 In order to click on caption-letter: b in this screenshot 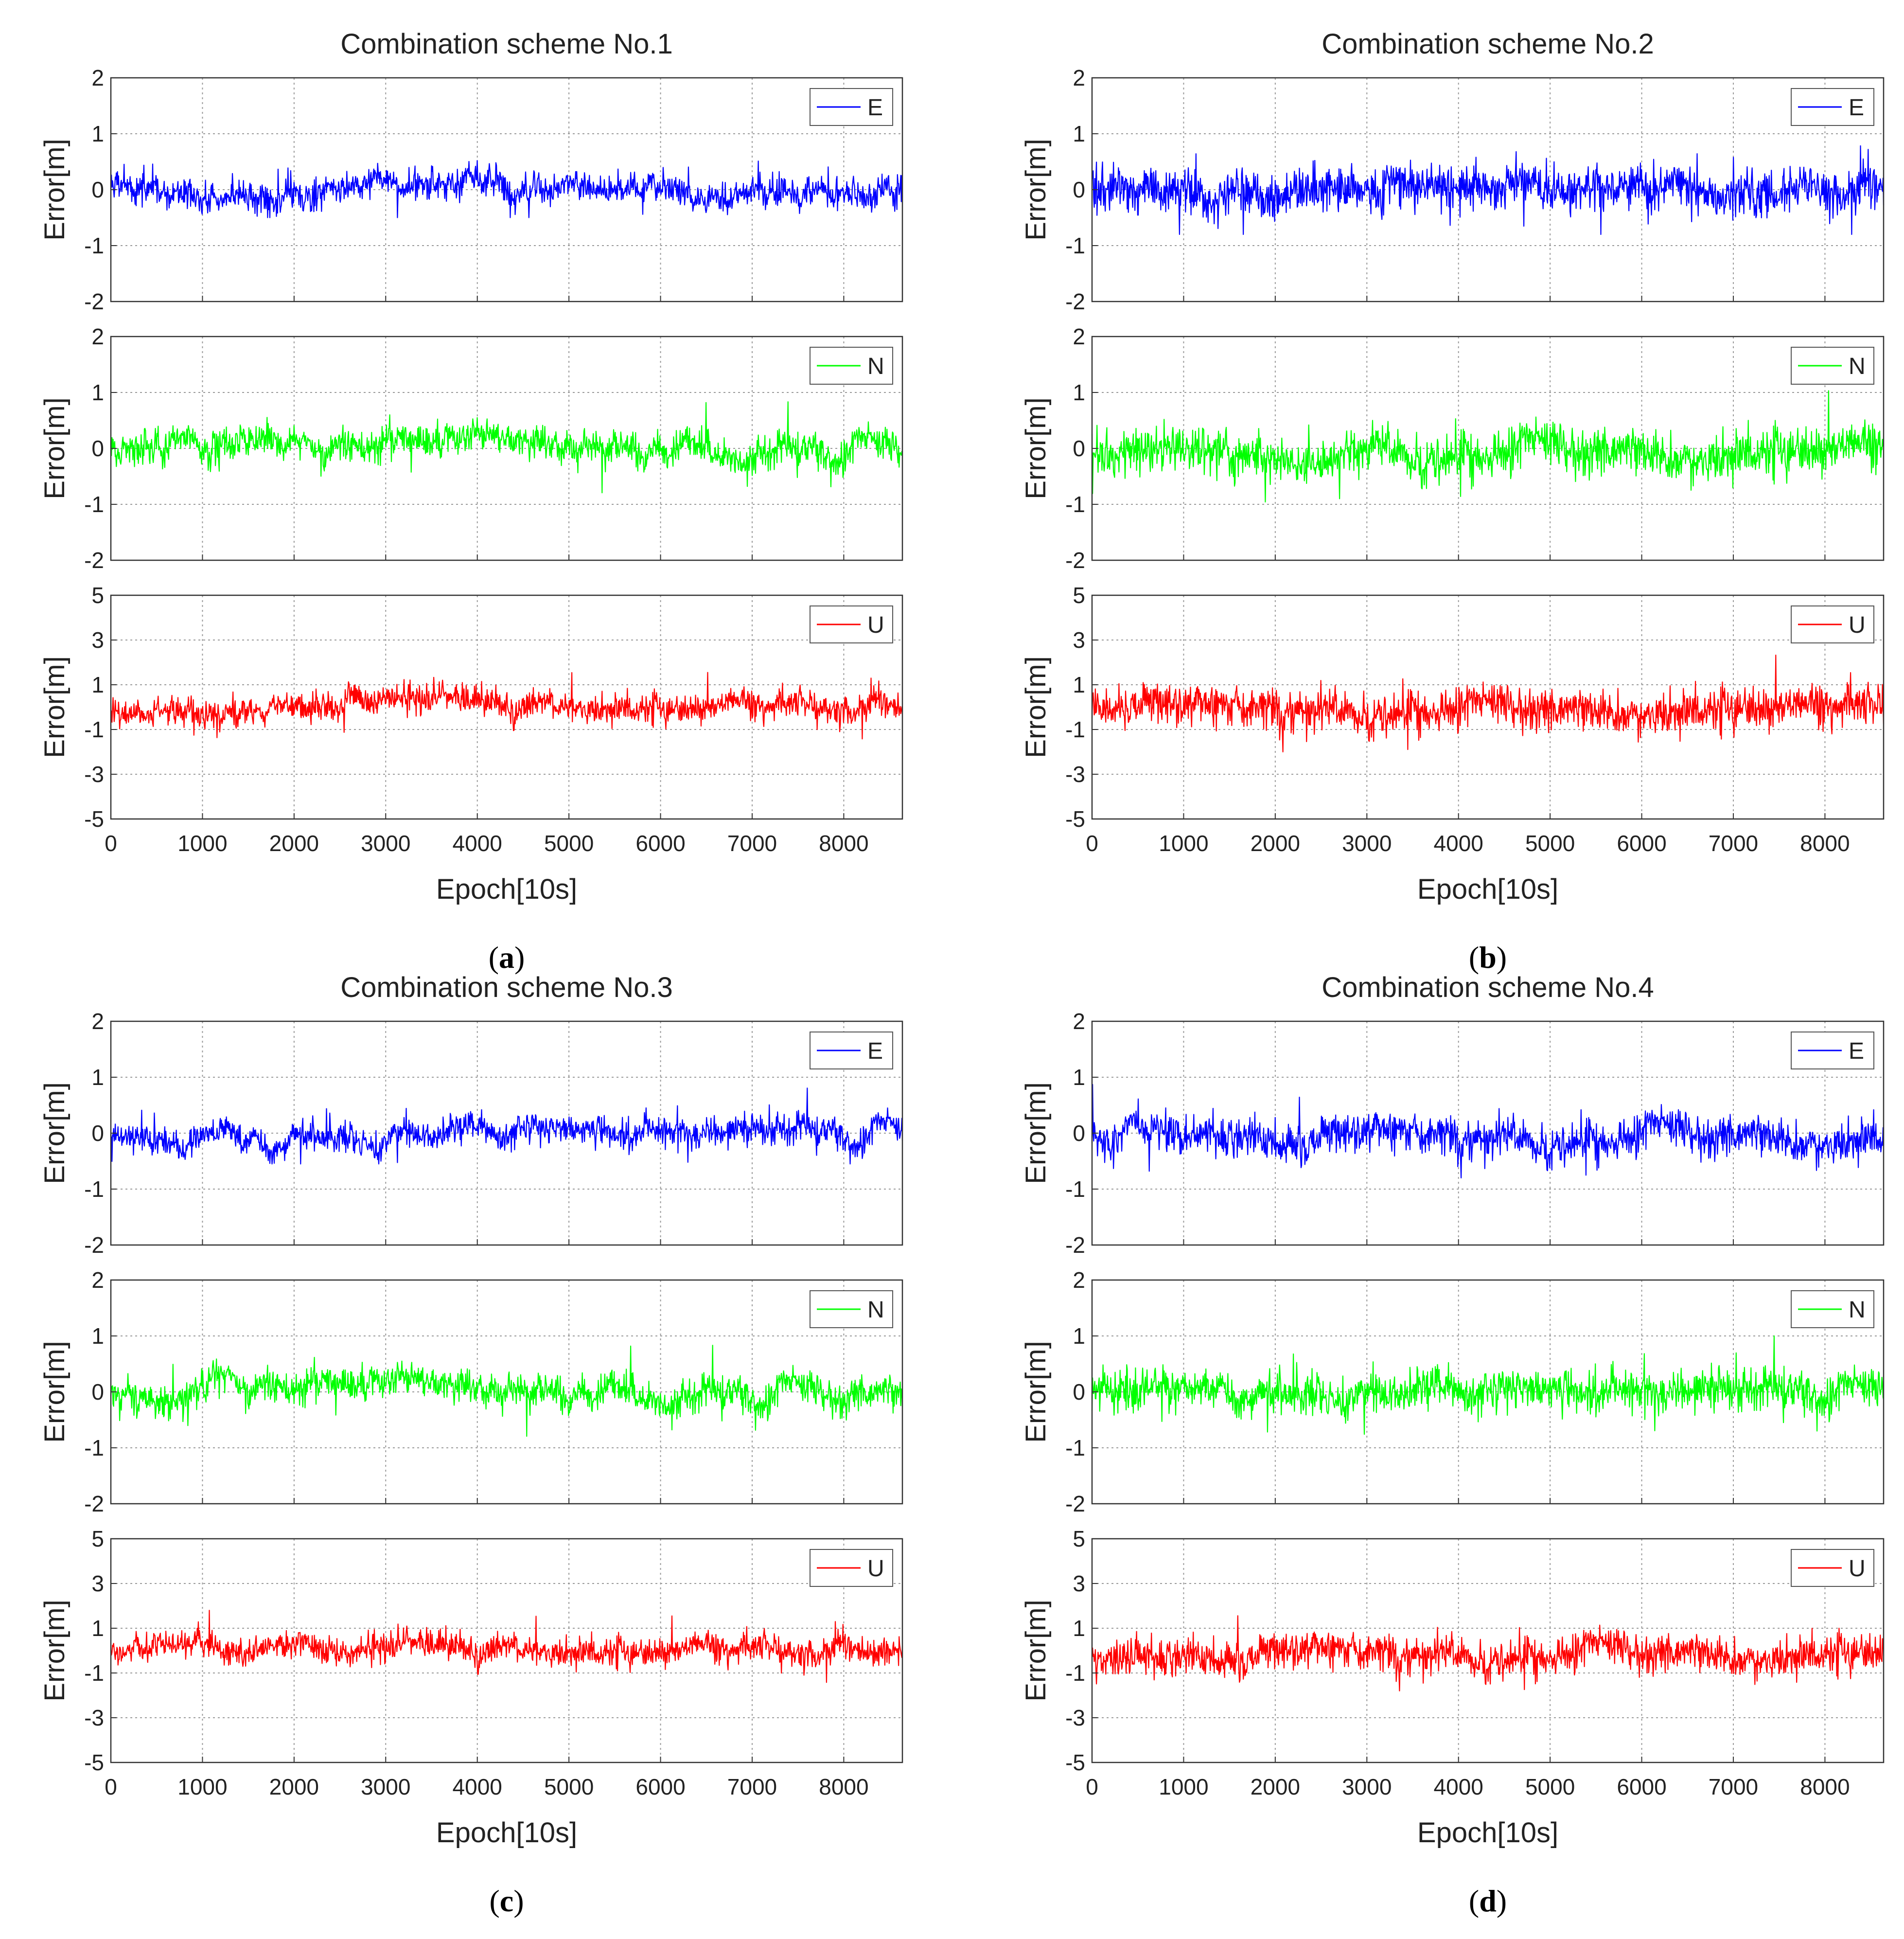, I will do `click(1488, 957)`.